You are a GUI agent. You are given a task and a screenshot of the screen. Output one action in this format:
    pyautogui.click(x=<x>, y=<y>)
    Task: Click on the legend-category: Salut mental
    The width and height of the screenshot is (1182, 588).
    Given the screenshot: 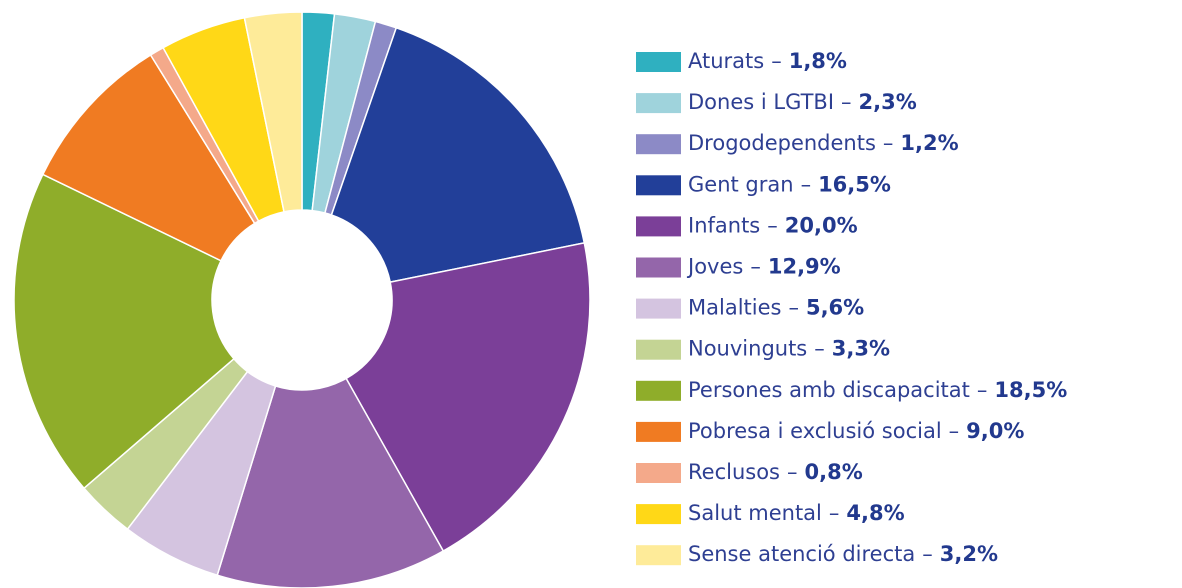 What is the action you would take?
    pyautogui.click(x=755, y=513)
    